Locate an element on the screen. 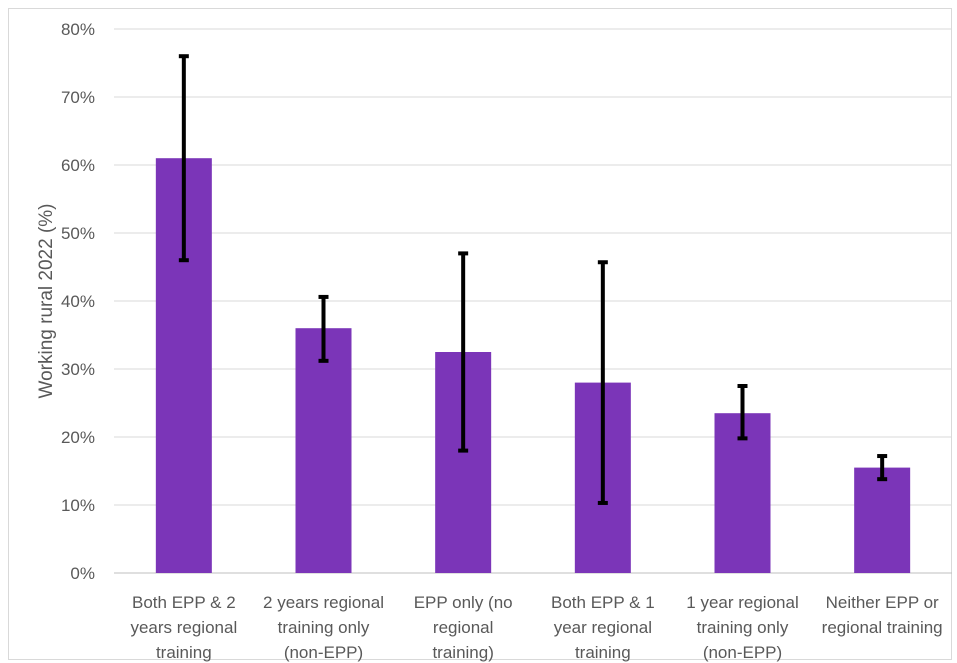  x-tick-label: years regional is located at coordinates (183, 627).